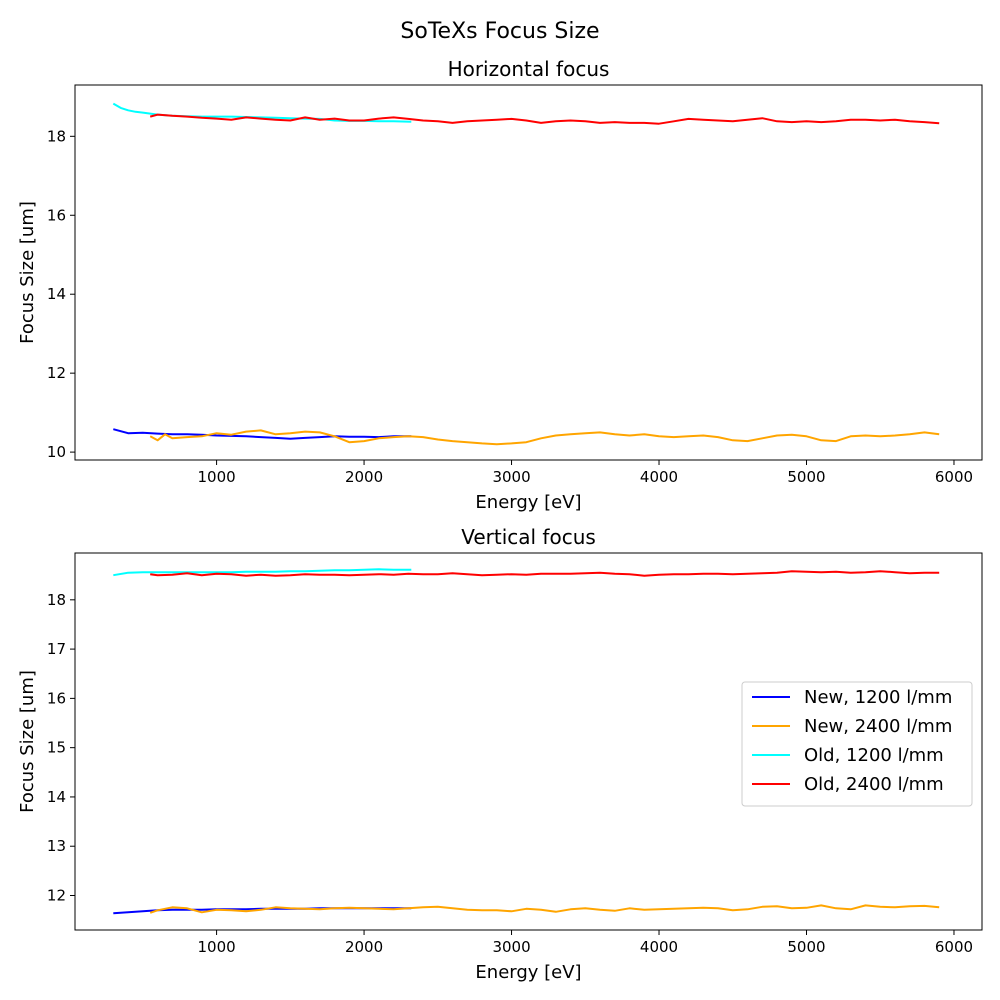 This screenshot has height=1000, width=1000. Describe the element at coordinates (529, 69) in the screenshot. I see `chart-title: Horizontal focus` at that location.